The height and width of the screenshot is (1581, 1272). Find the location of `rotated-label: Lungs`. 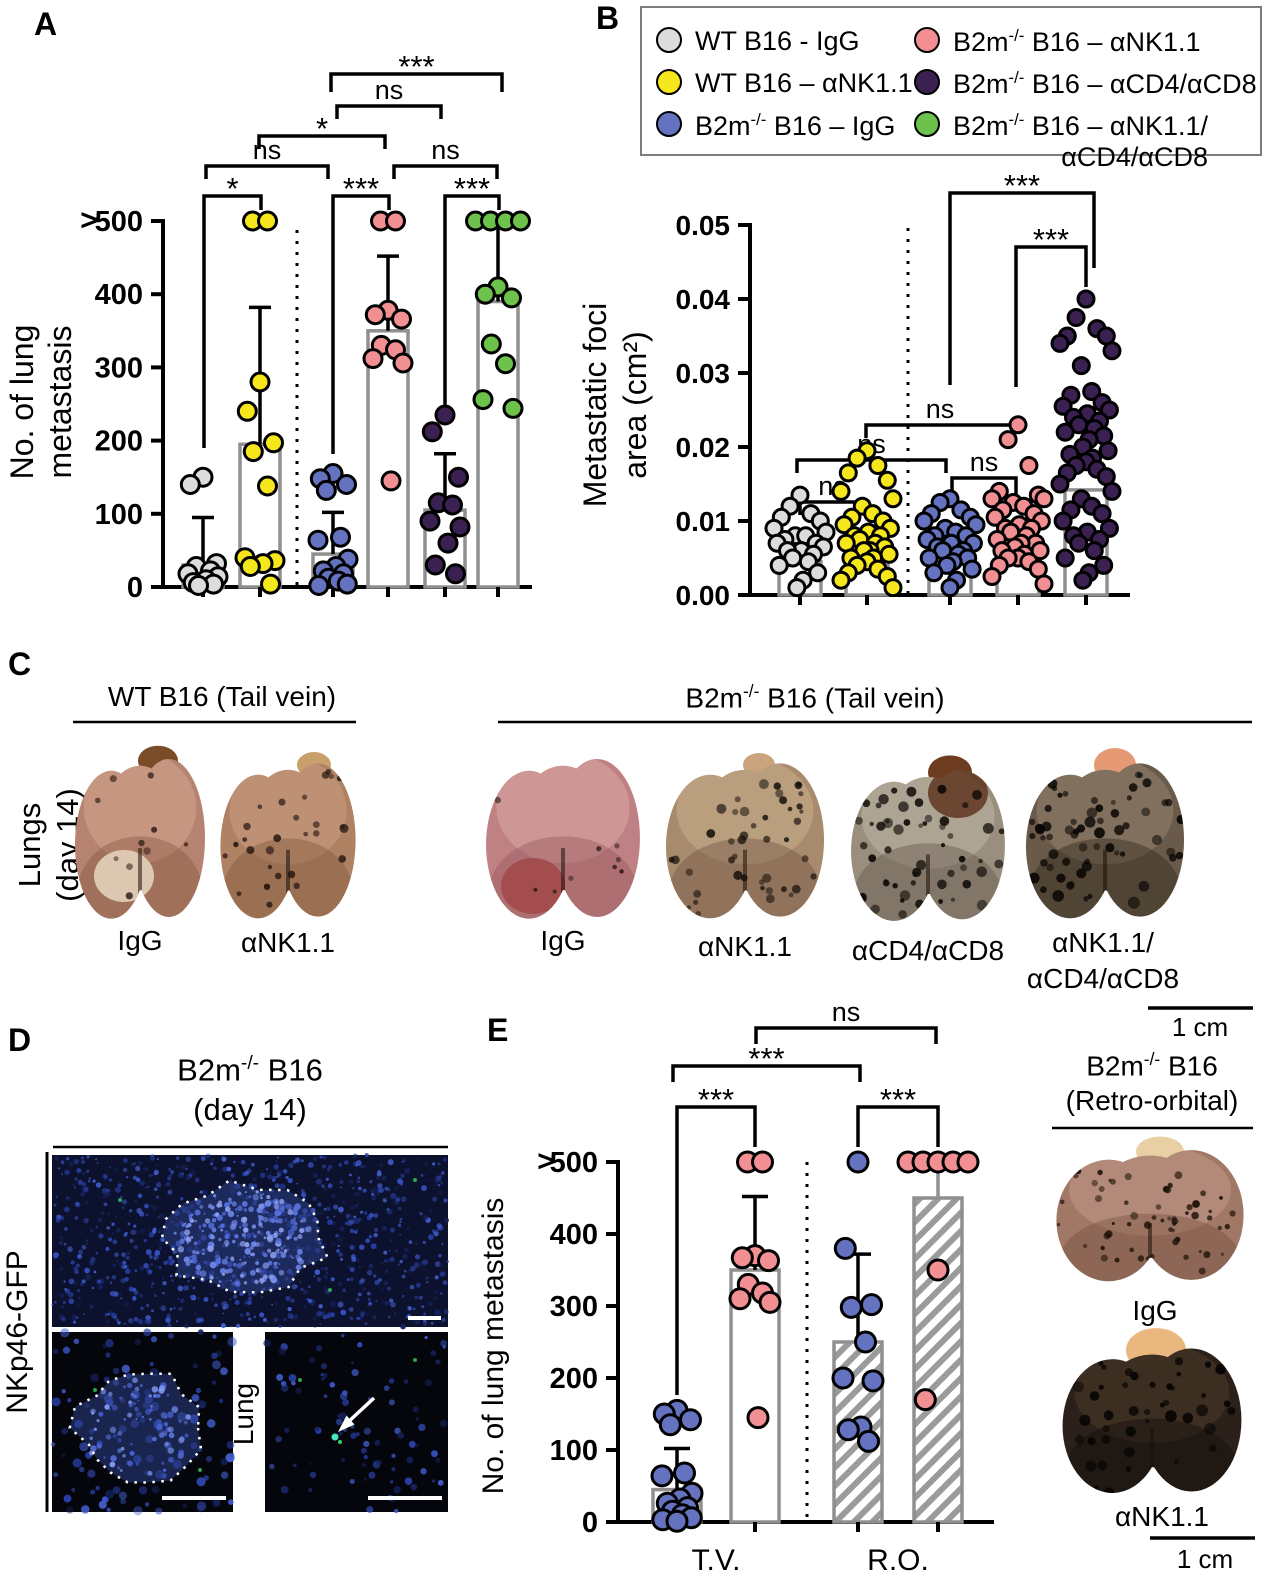

rotated-label: Lungs is located at coordinates (29, 845).